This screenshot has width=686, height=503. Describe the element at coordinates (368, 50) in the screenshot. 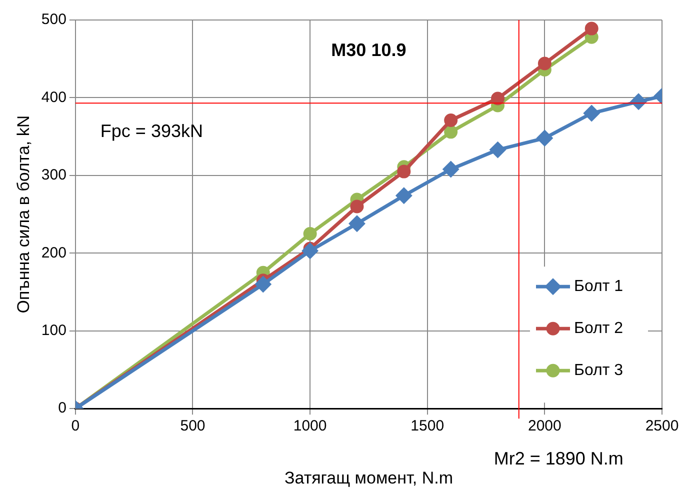

I see `text: M30 10.9` at that location.